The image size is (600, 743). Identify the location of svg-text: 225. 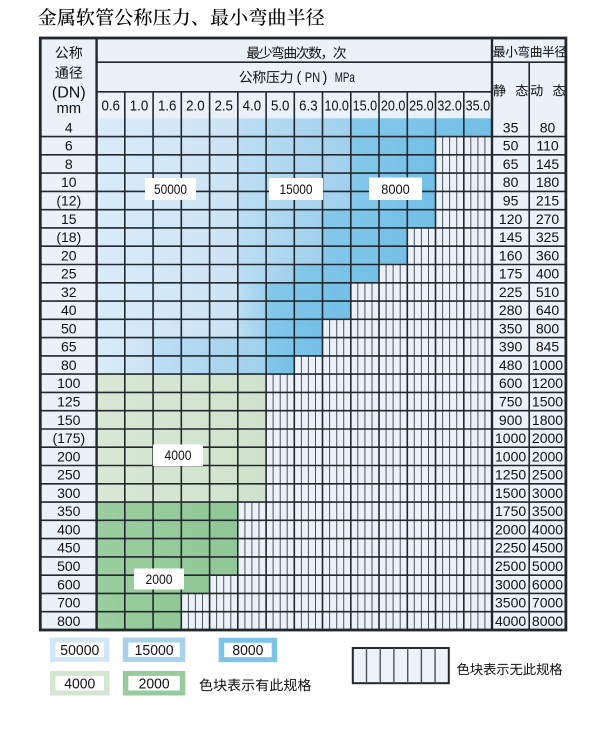
(511, 292).